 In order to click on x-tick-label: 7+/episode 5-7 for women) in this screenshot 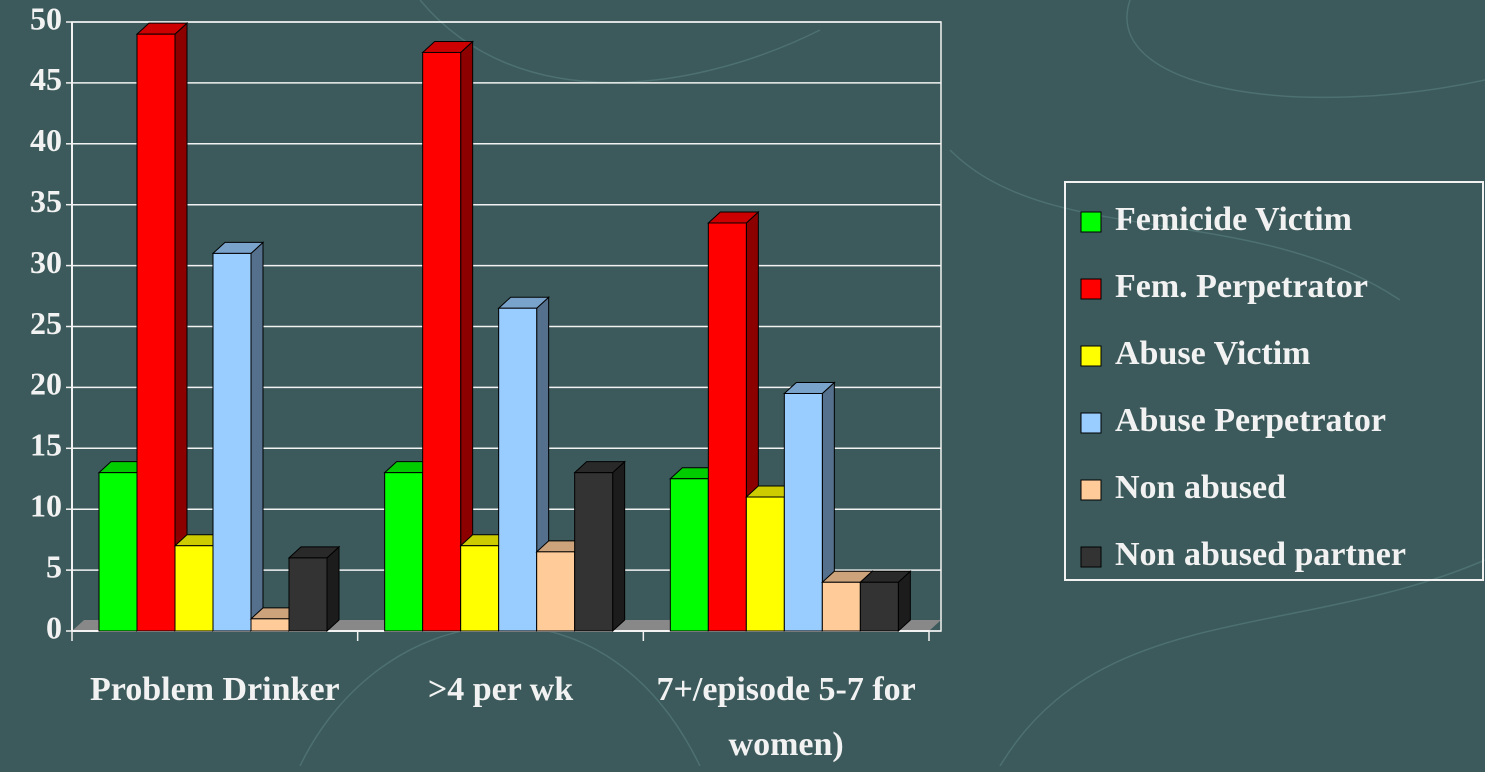, I will do `click(786, 717)`.